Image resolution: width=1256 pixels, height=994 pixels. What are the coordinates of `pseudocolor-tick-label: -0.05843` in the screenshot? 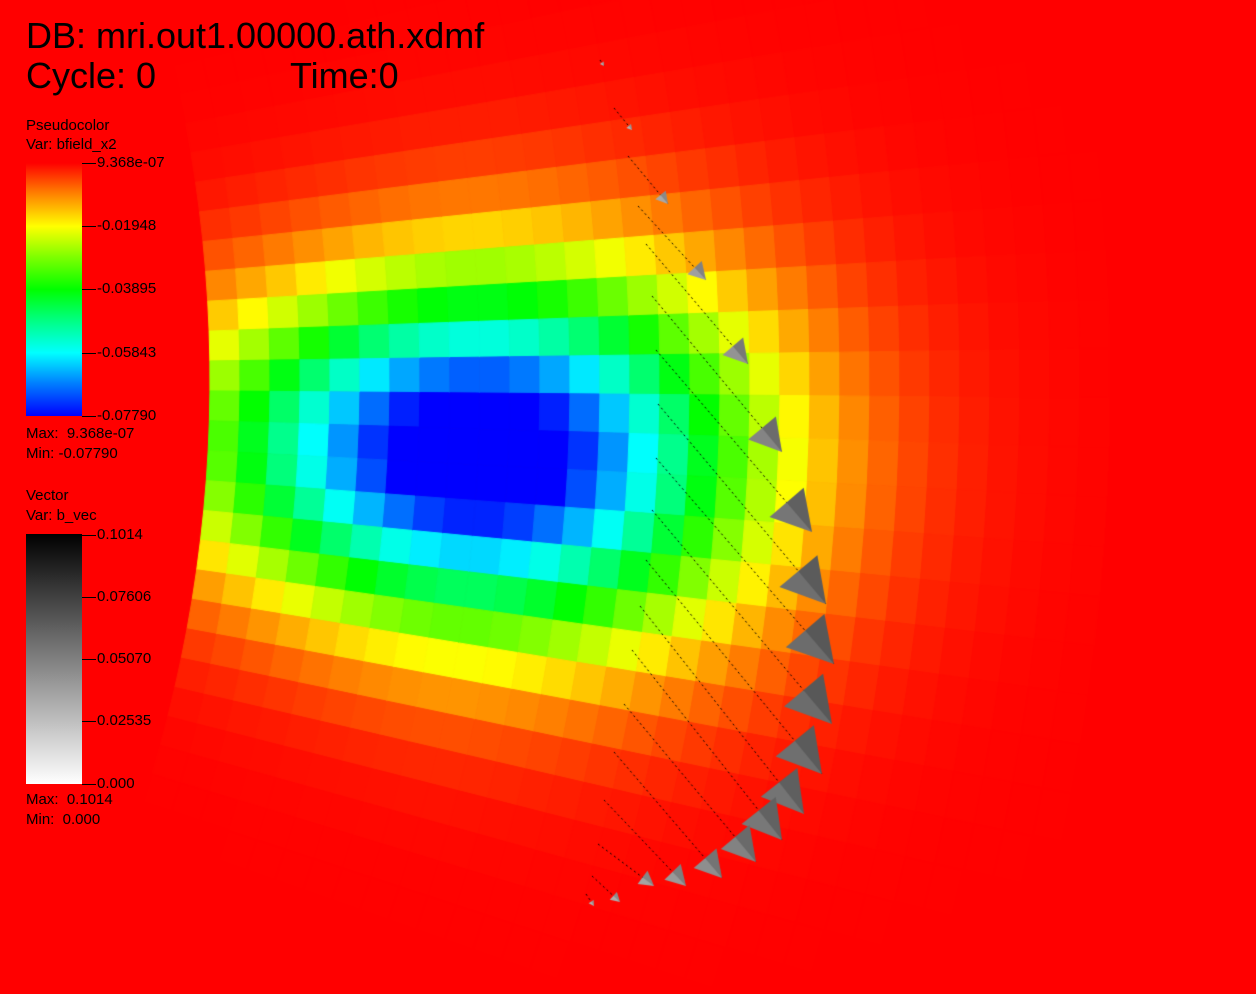 It's located at (127, 352).